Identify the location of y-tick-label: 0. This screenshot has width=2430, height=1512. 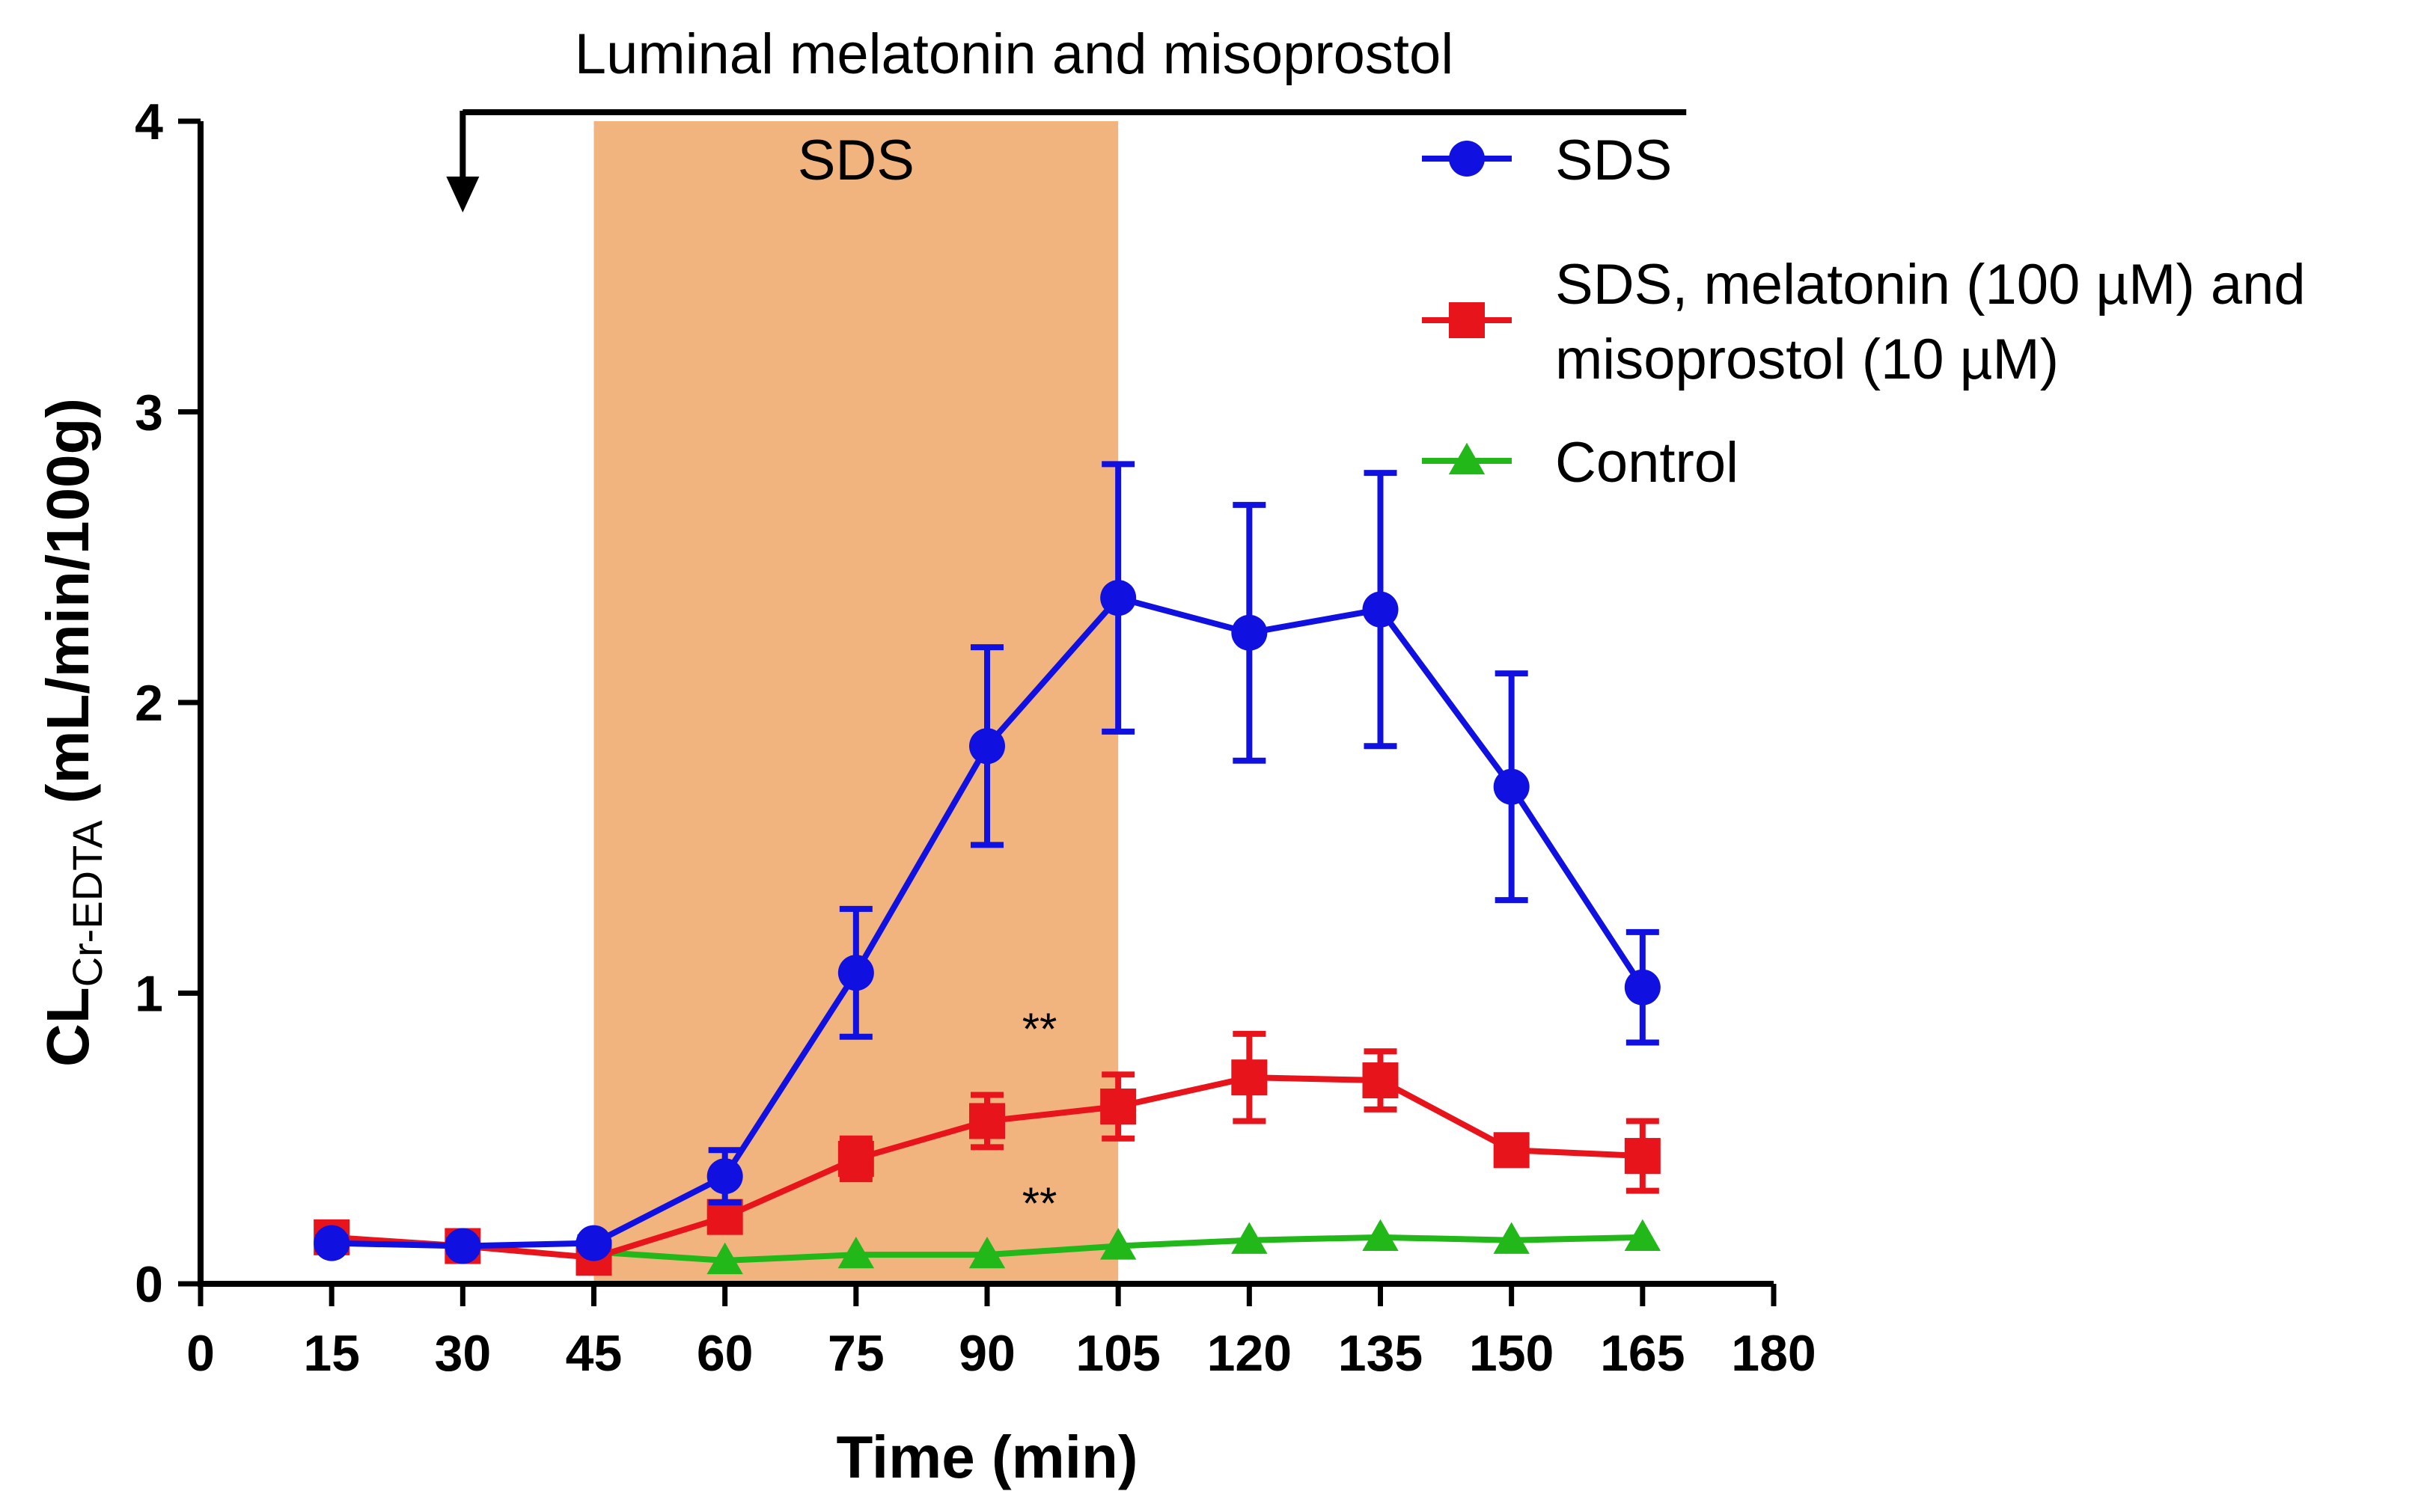
(149, 1284).